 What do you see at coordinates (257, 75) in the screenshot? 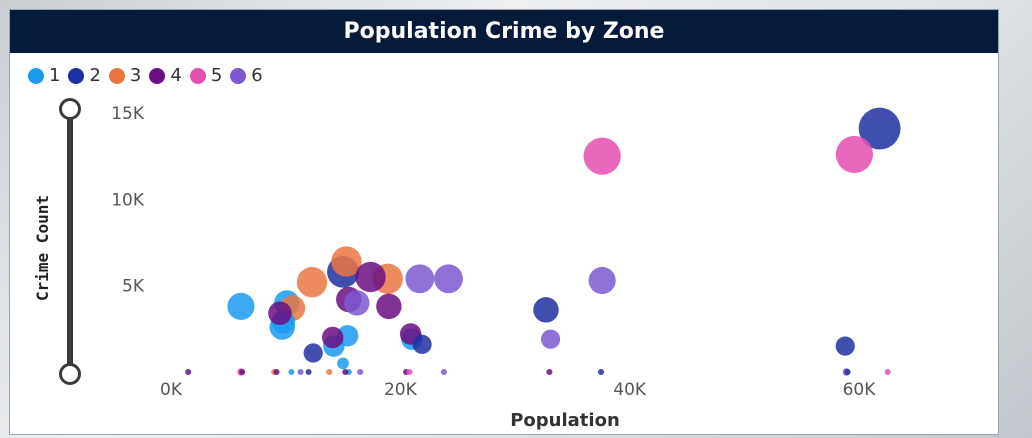
I see `legend-label: 6` at bounding box center [257, 75].